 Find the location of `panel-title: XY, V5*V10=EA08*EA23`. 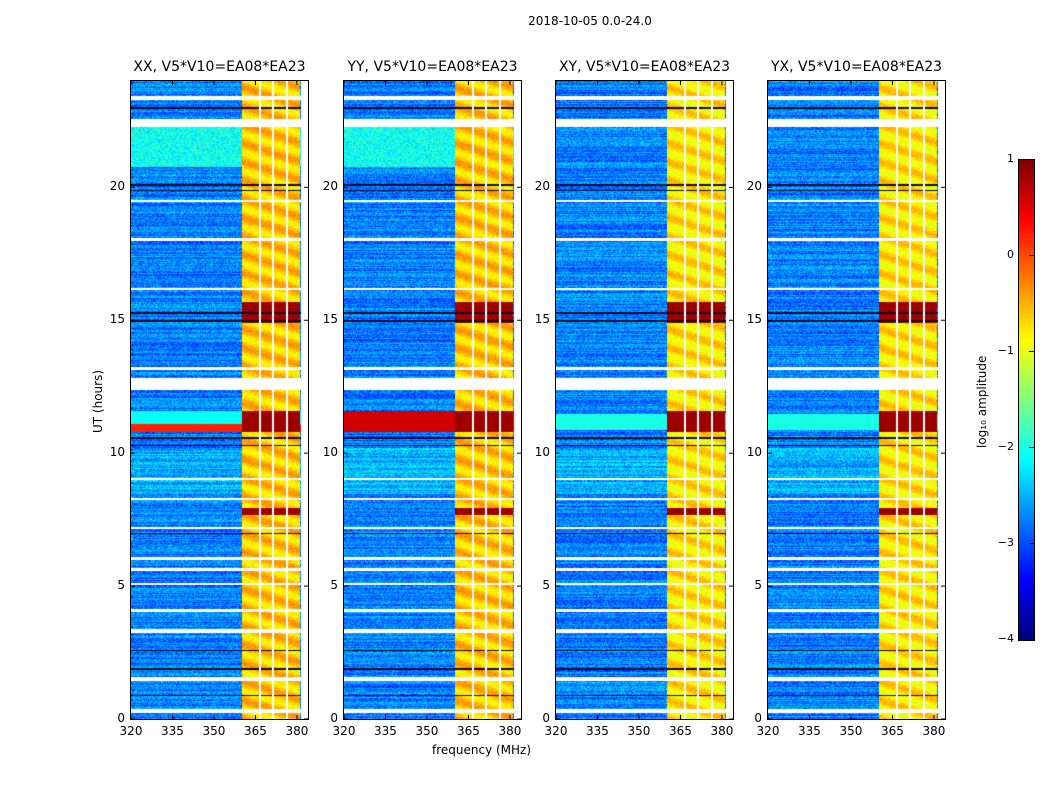

panel-title: XY, V5*V10=EA08*EA23 is located at coordinates (644, 67).